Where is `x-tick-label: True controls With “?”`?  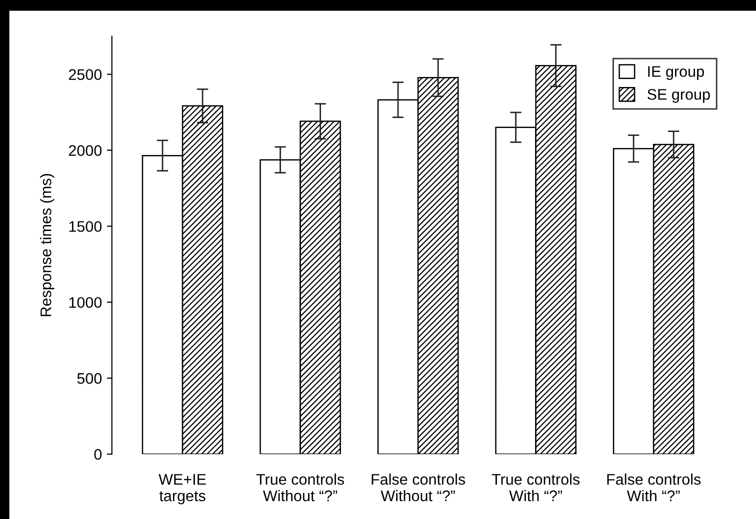 x-tick-label: True controls With “?” is located at coordinates (536, 488).